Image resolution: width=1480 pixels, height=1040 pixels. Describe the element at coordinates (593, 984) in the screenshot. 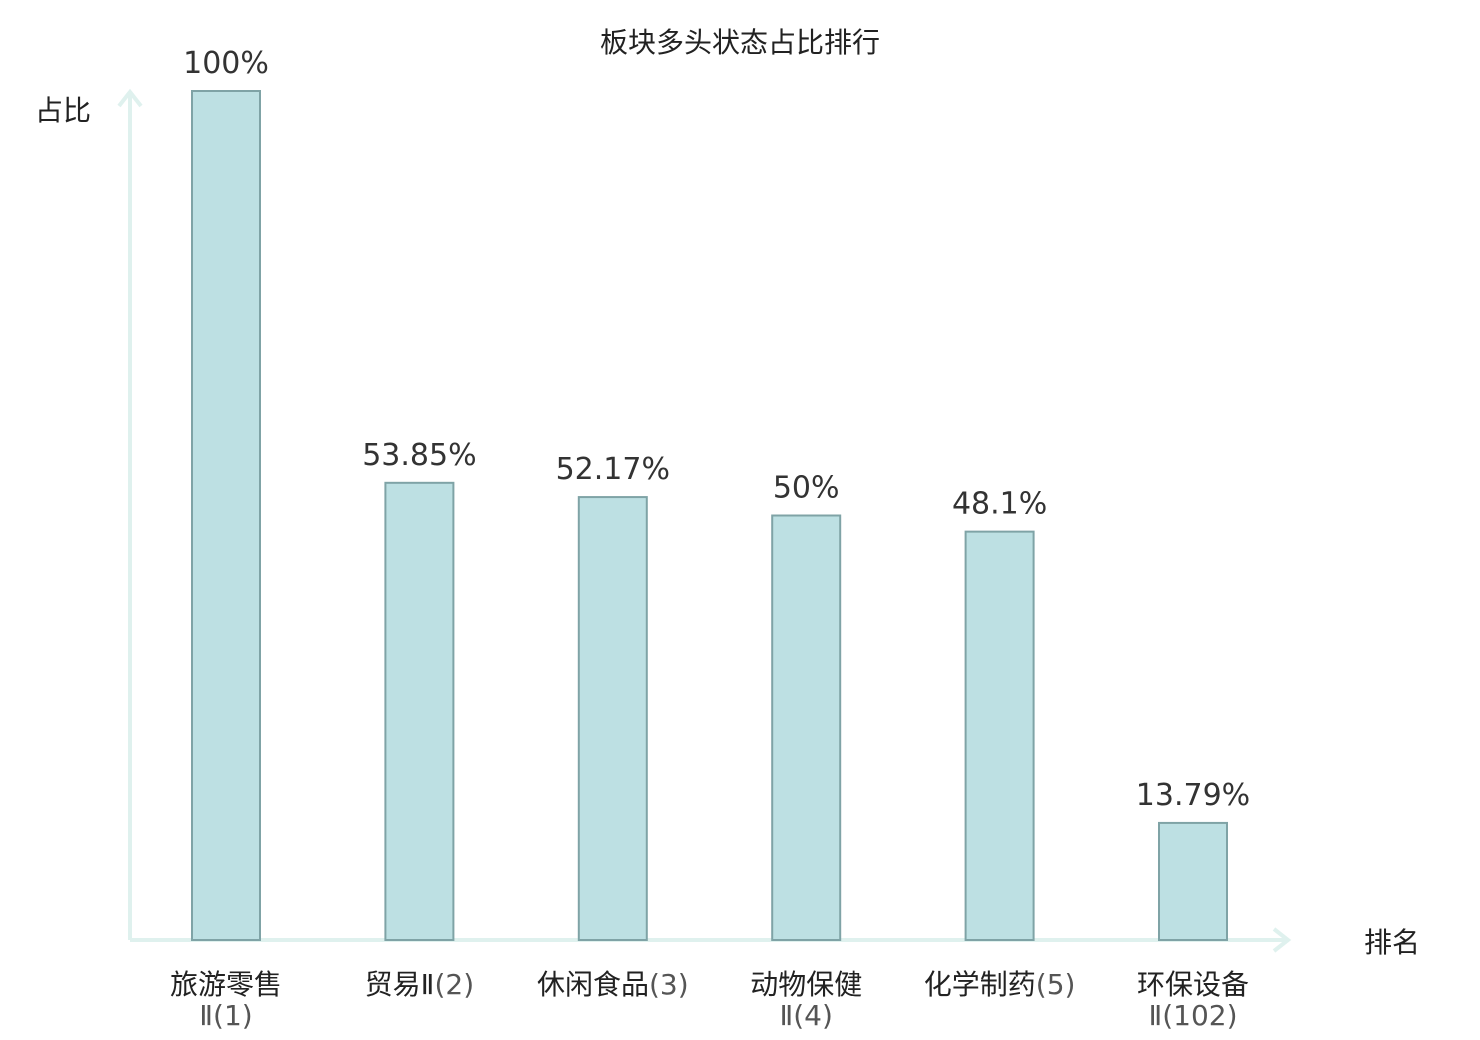

I see `category-label-main: 休闲食品` at that location.